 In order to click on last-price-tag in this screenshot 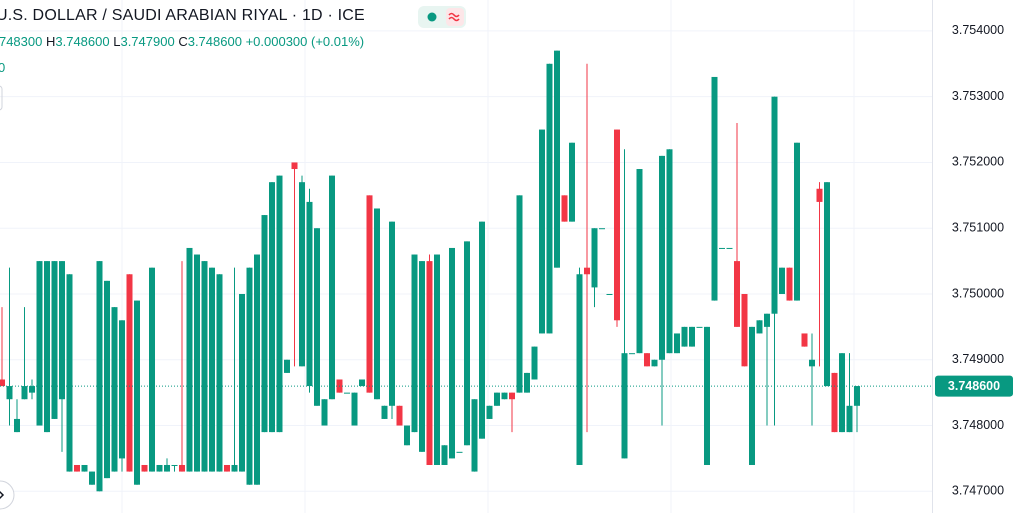, I will do `click(974, 386)`.